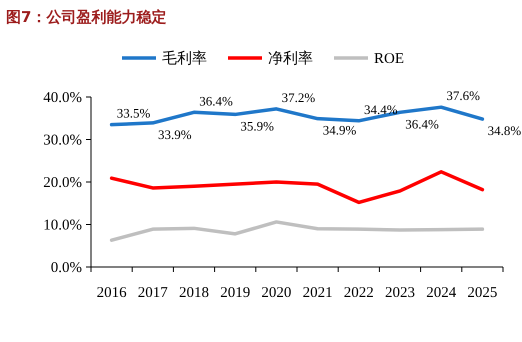 The height and width of the screenshot is (342, 522). I want to click on x-tick-label: 2025, so click(482, 293).